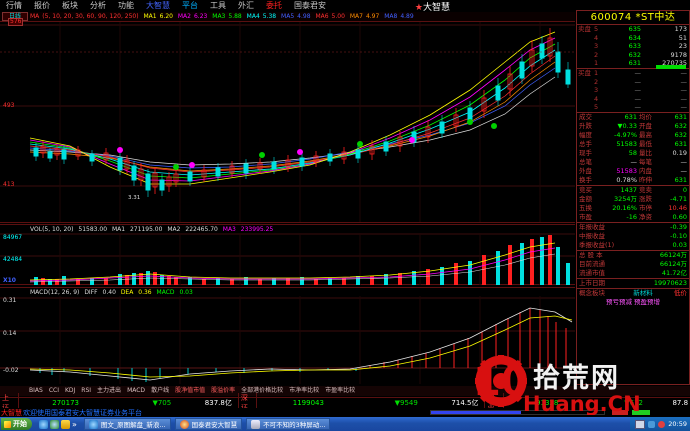 Image resolution: width=690 pixels, height=431 pixels. I want to click on tab-pb-compare: 市净率比较, so click(304, 390).